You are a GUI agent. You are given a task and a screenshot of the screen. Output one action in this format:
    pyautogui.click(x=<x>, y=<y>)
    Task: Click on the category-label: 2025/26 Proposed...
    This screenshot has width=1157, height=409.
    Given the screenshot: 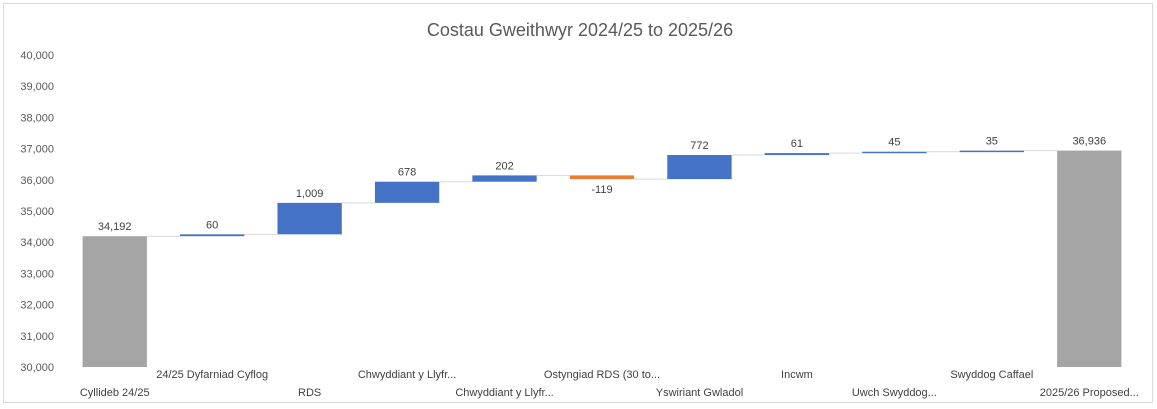 What is the action you would take?
    pyautogui.click(x=1089, y=393)
    